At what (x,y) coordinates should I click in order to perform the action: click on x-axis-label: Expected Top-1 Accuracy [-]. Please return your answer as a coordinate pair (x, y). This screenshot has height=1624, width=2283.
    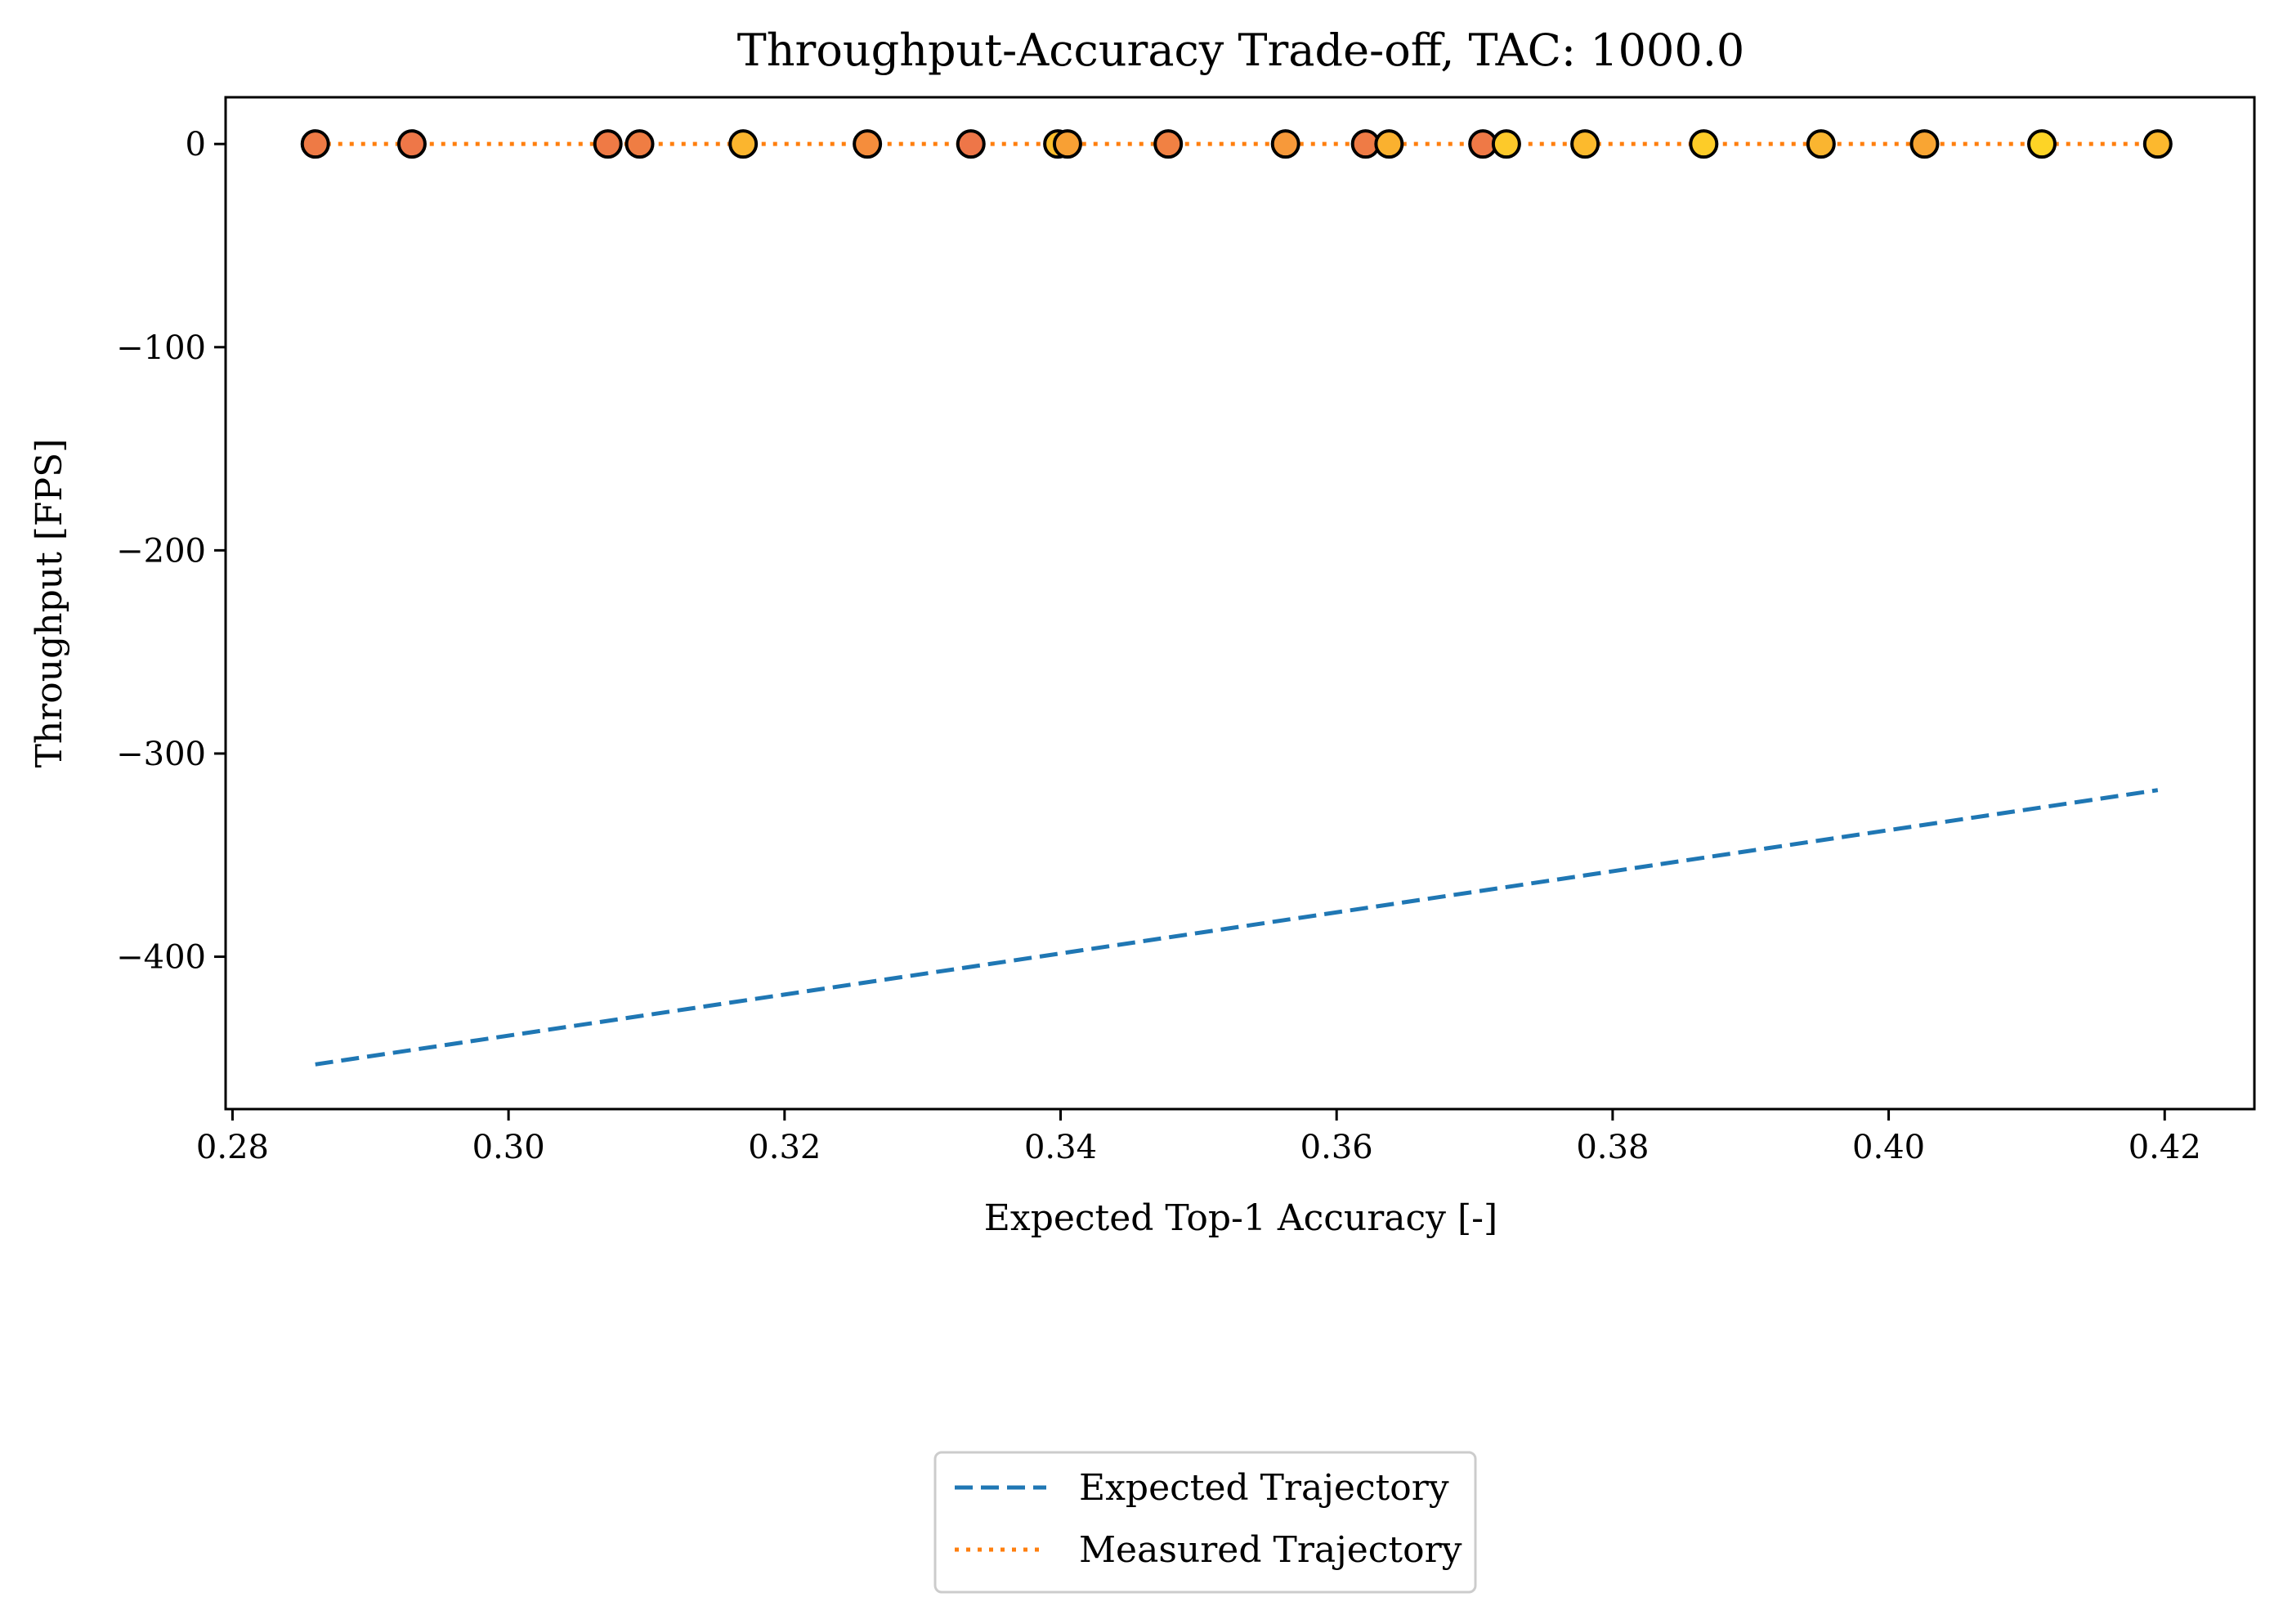
    Looking at the image, I should click on (1240, 1218).